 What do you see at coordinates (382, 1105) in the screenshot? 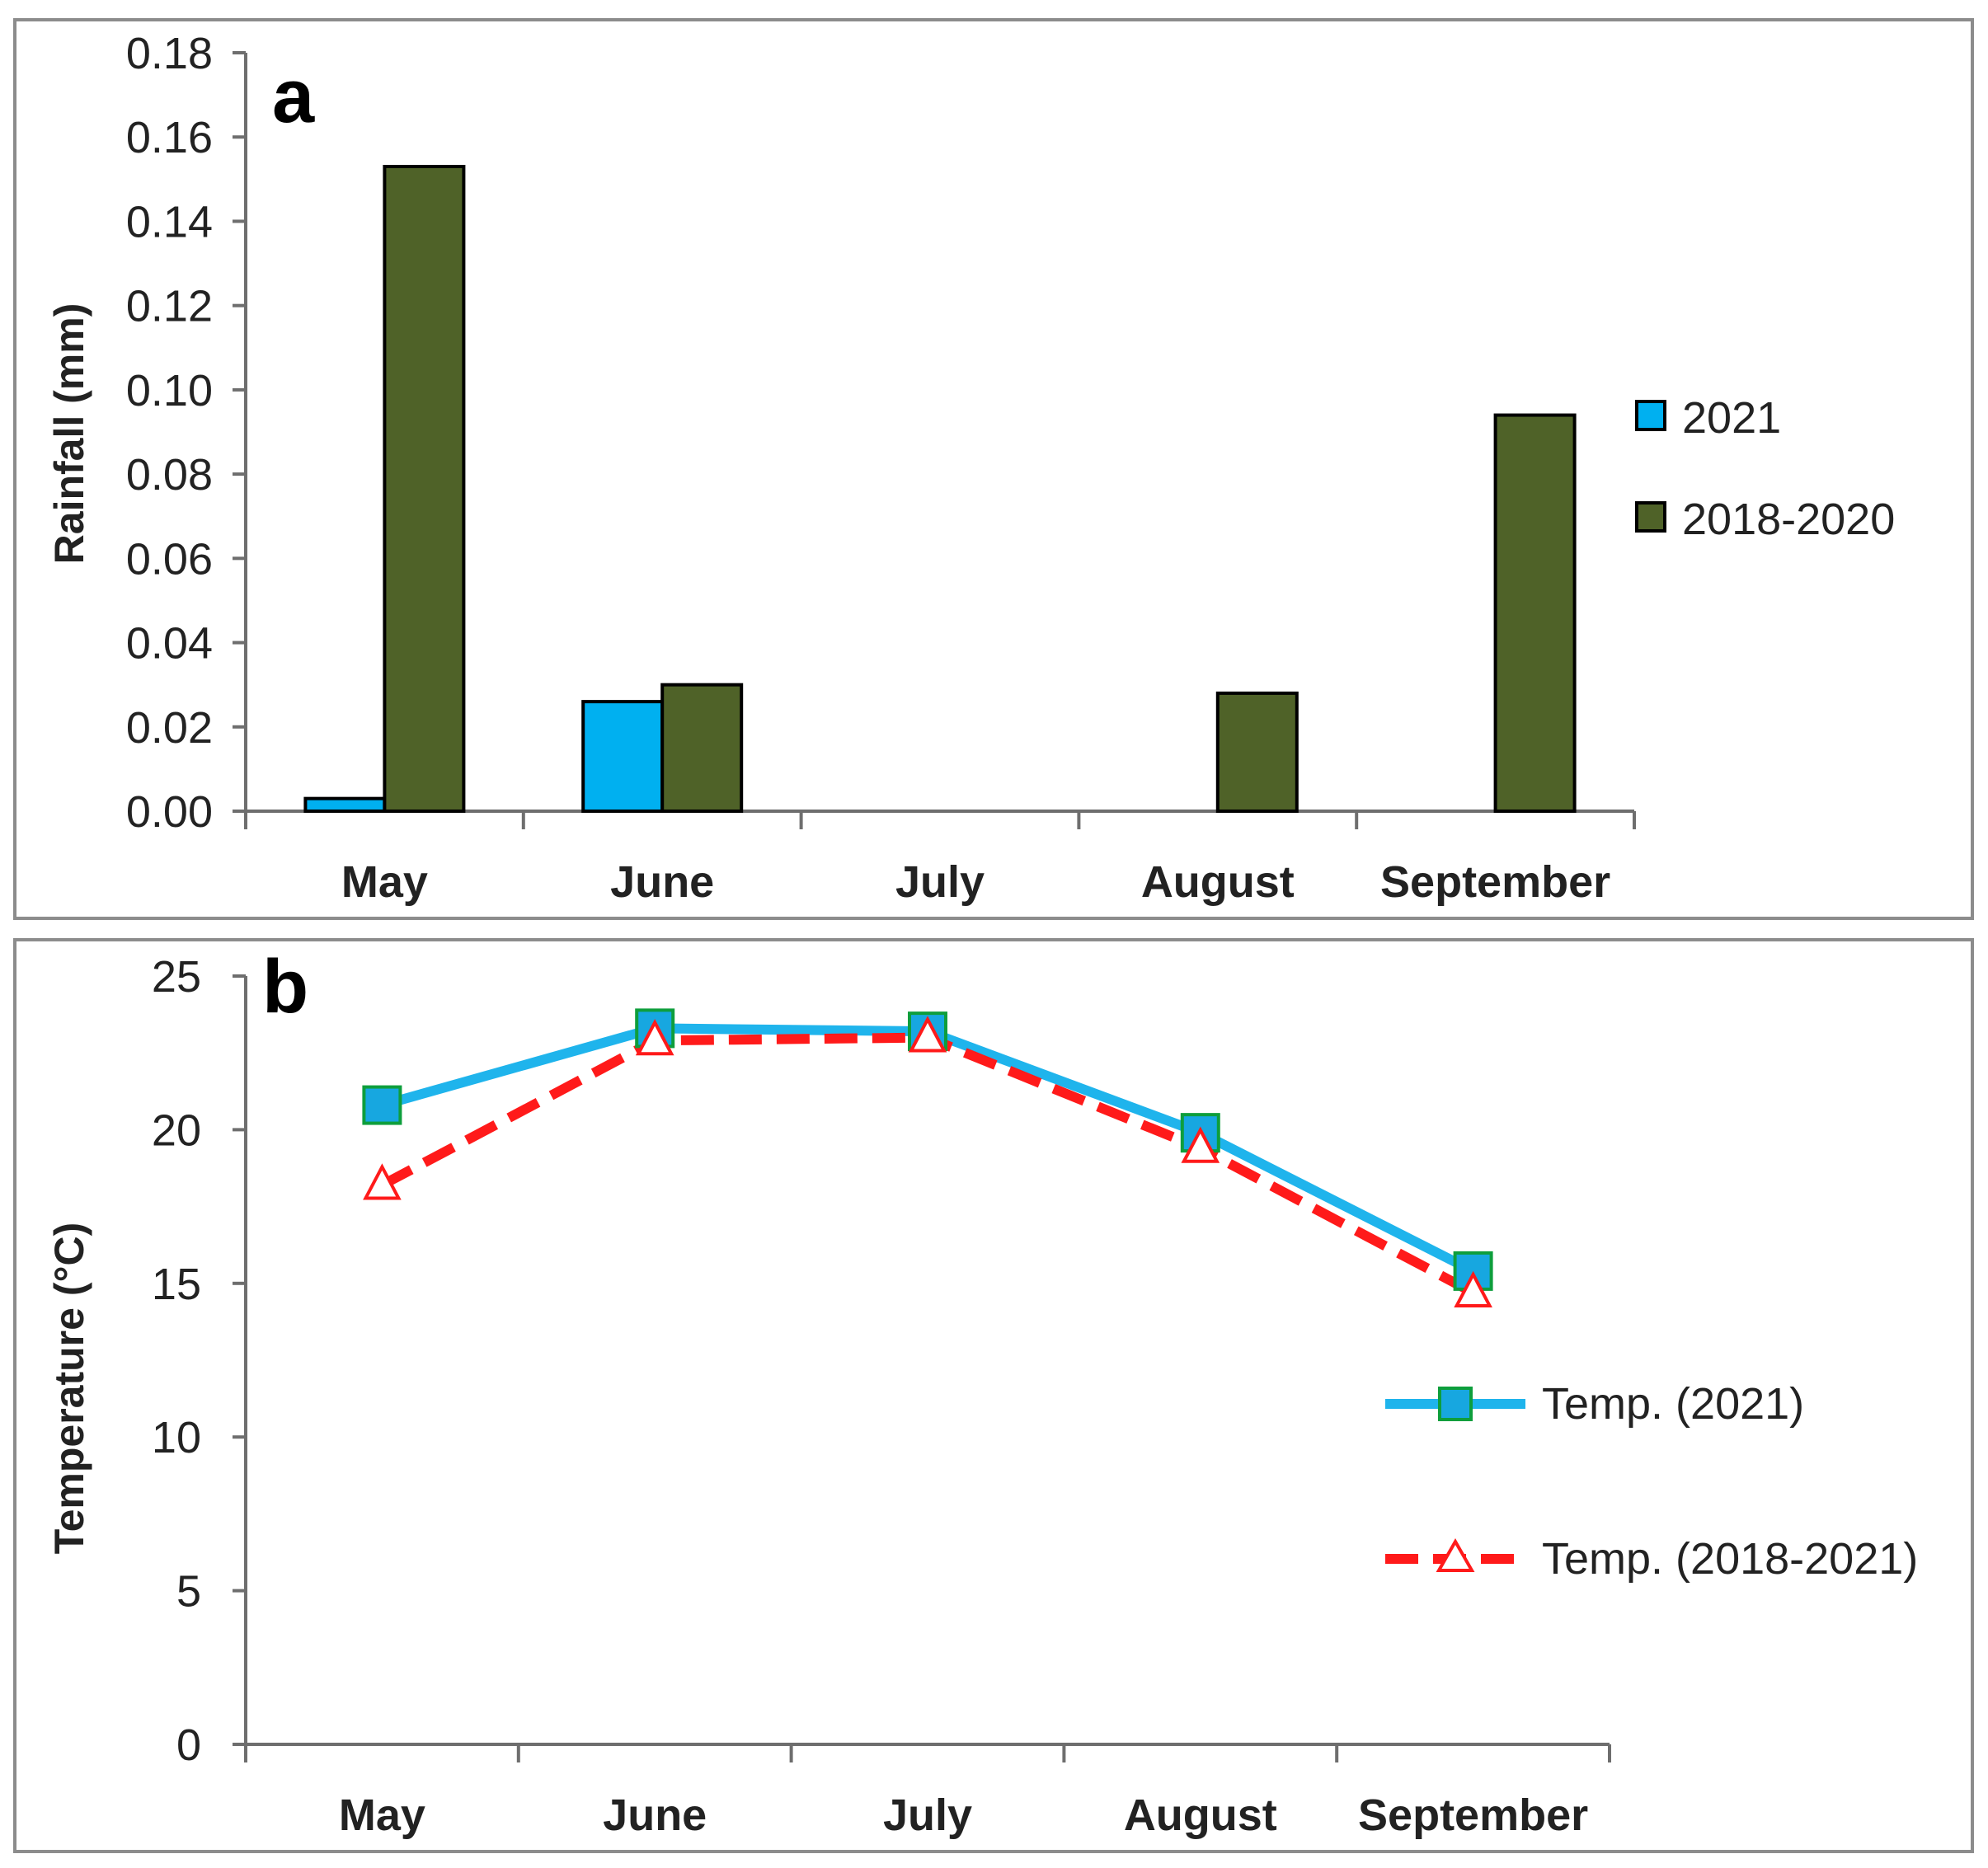
I see `point-temp-2021-may` at bounding box center [382, 1105].